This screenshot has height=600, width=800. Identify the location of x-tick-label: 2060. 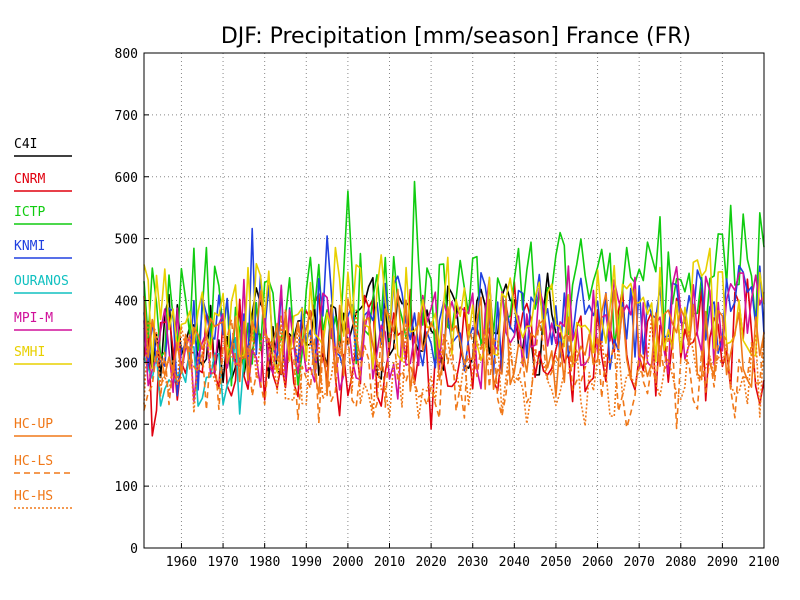
(597, 562).